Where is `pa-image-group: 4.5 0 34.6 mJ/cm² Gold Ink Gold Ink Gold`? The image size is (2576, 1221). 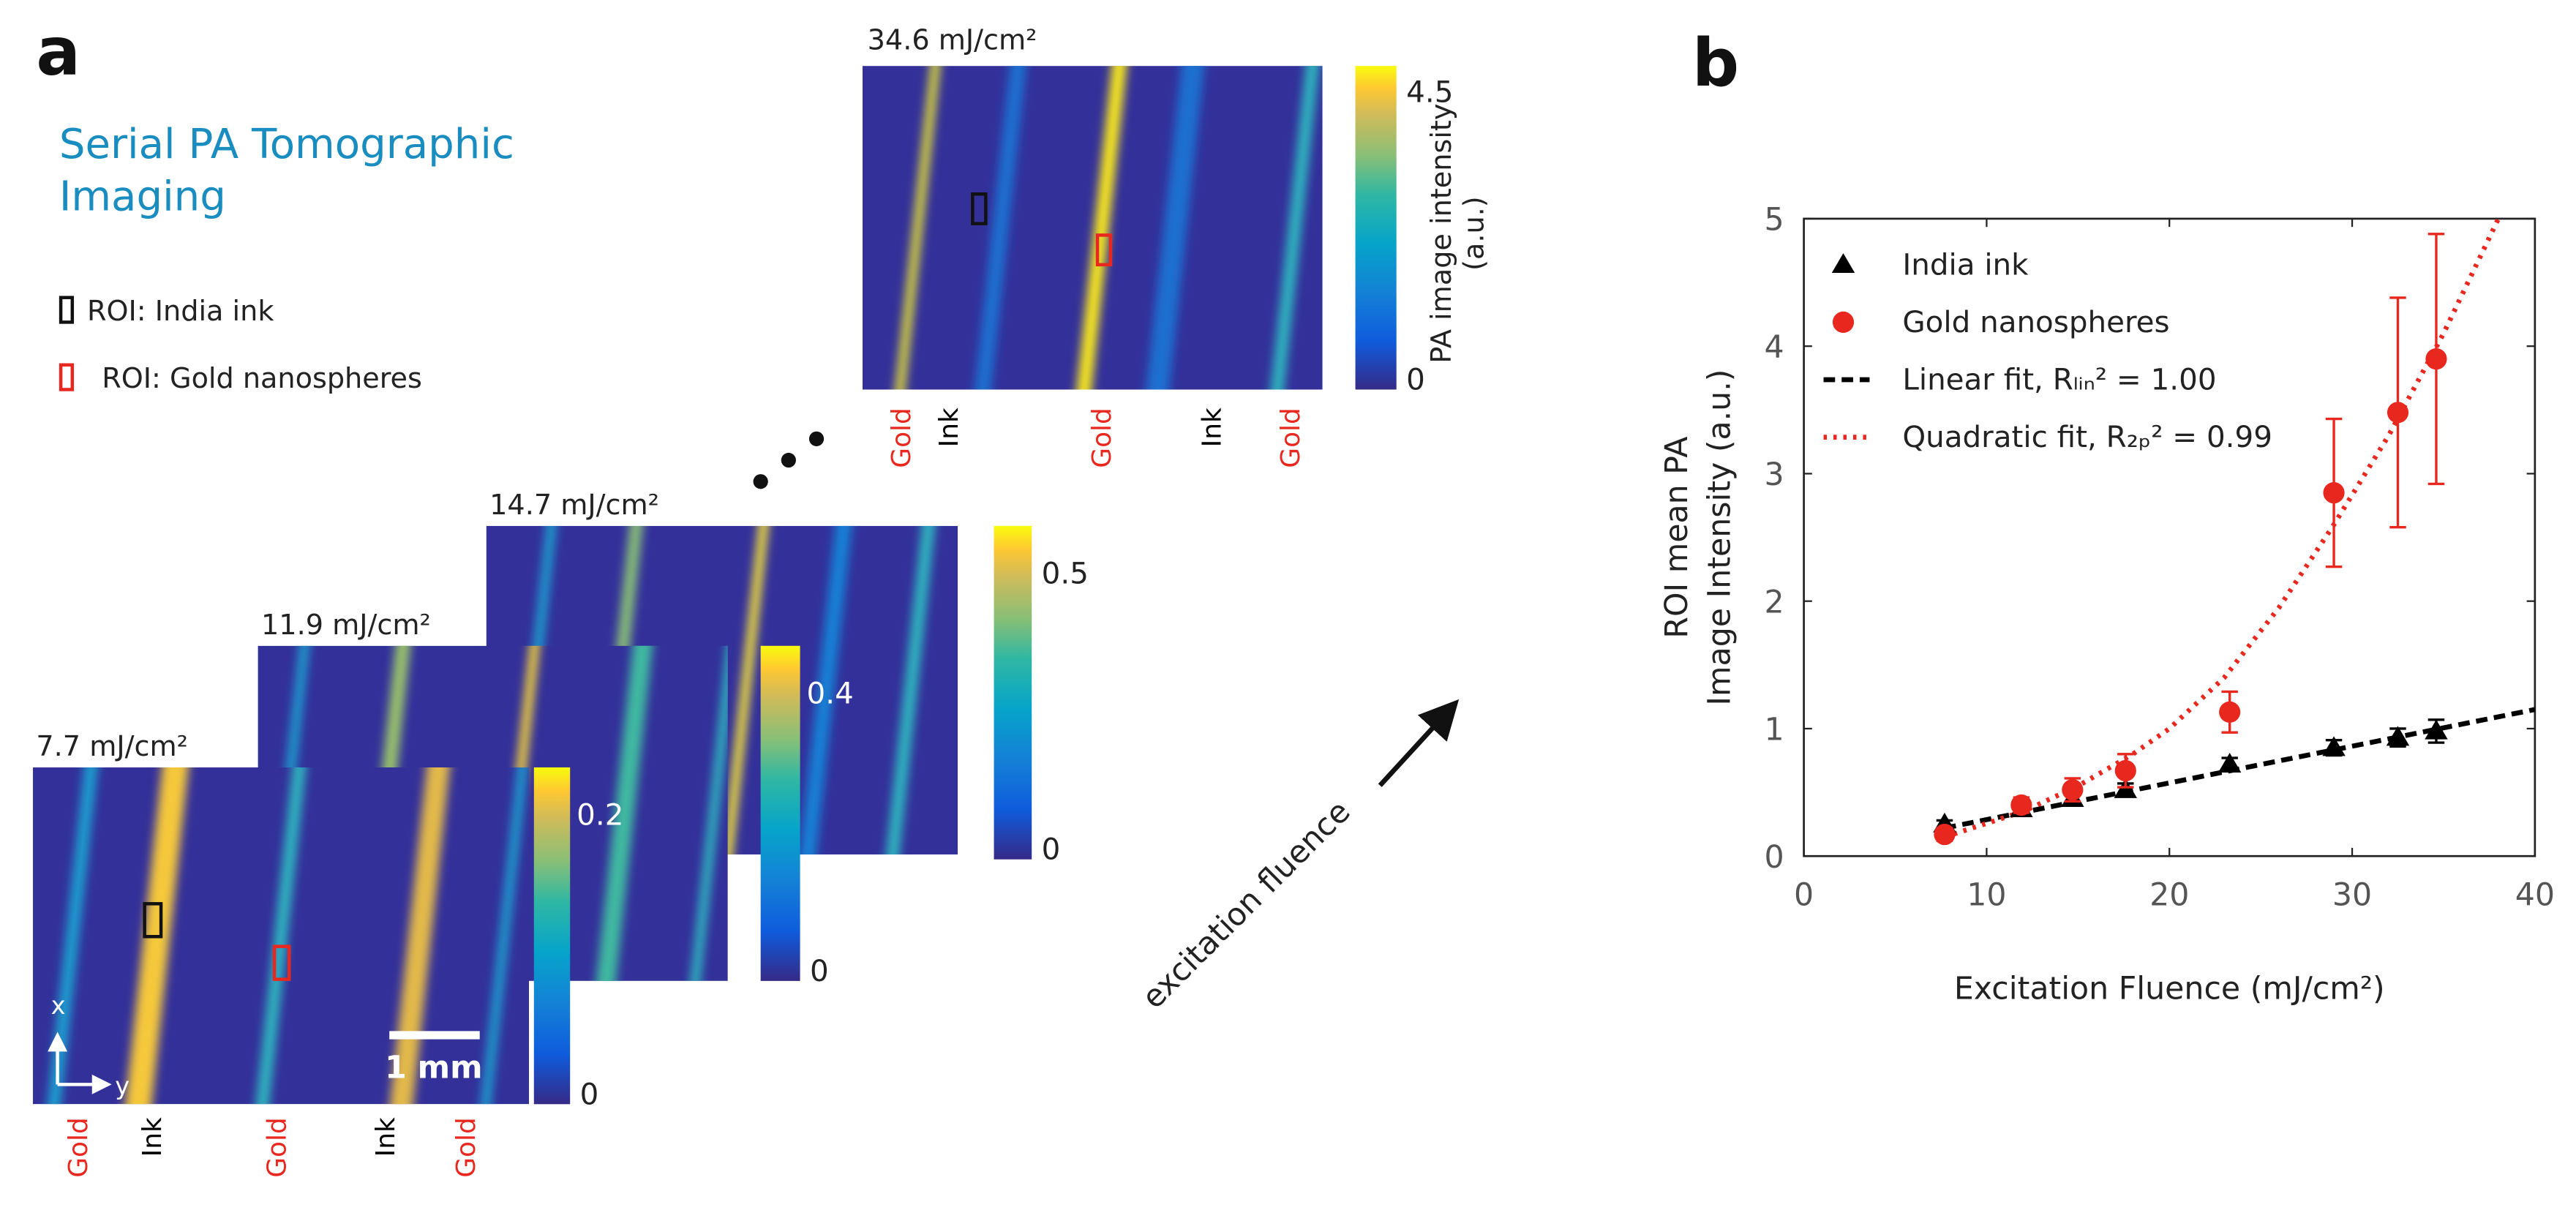 pa-image-group: 4.5 0 34.6 mJ/cm² Gold Ink Gold Ink Gold is located at coordinates (1157, 246).